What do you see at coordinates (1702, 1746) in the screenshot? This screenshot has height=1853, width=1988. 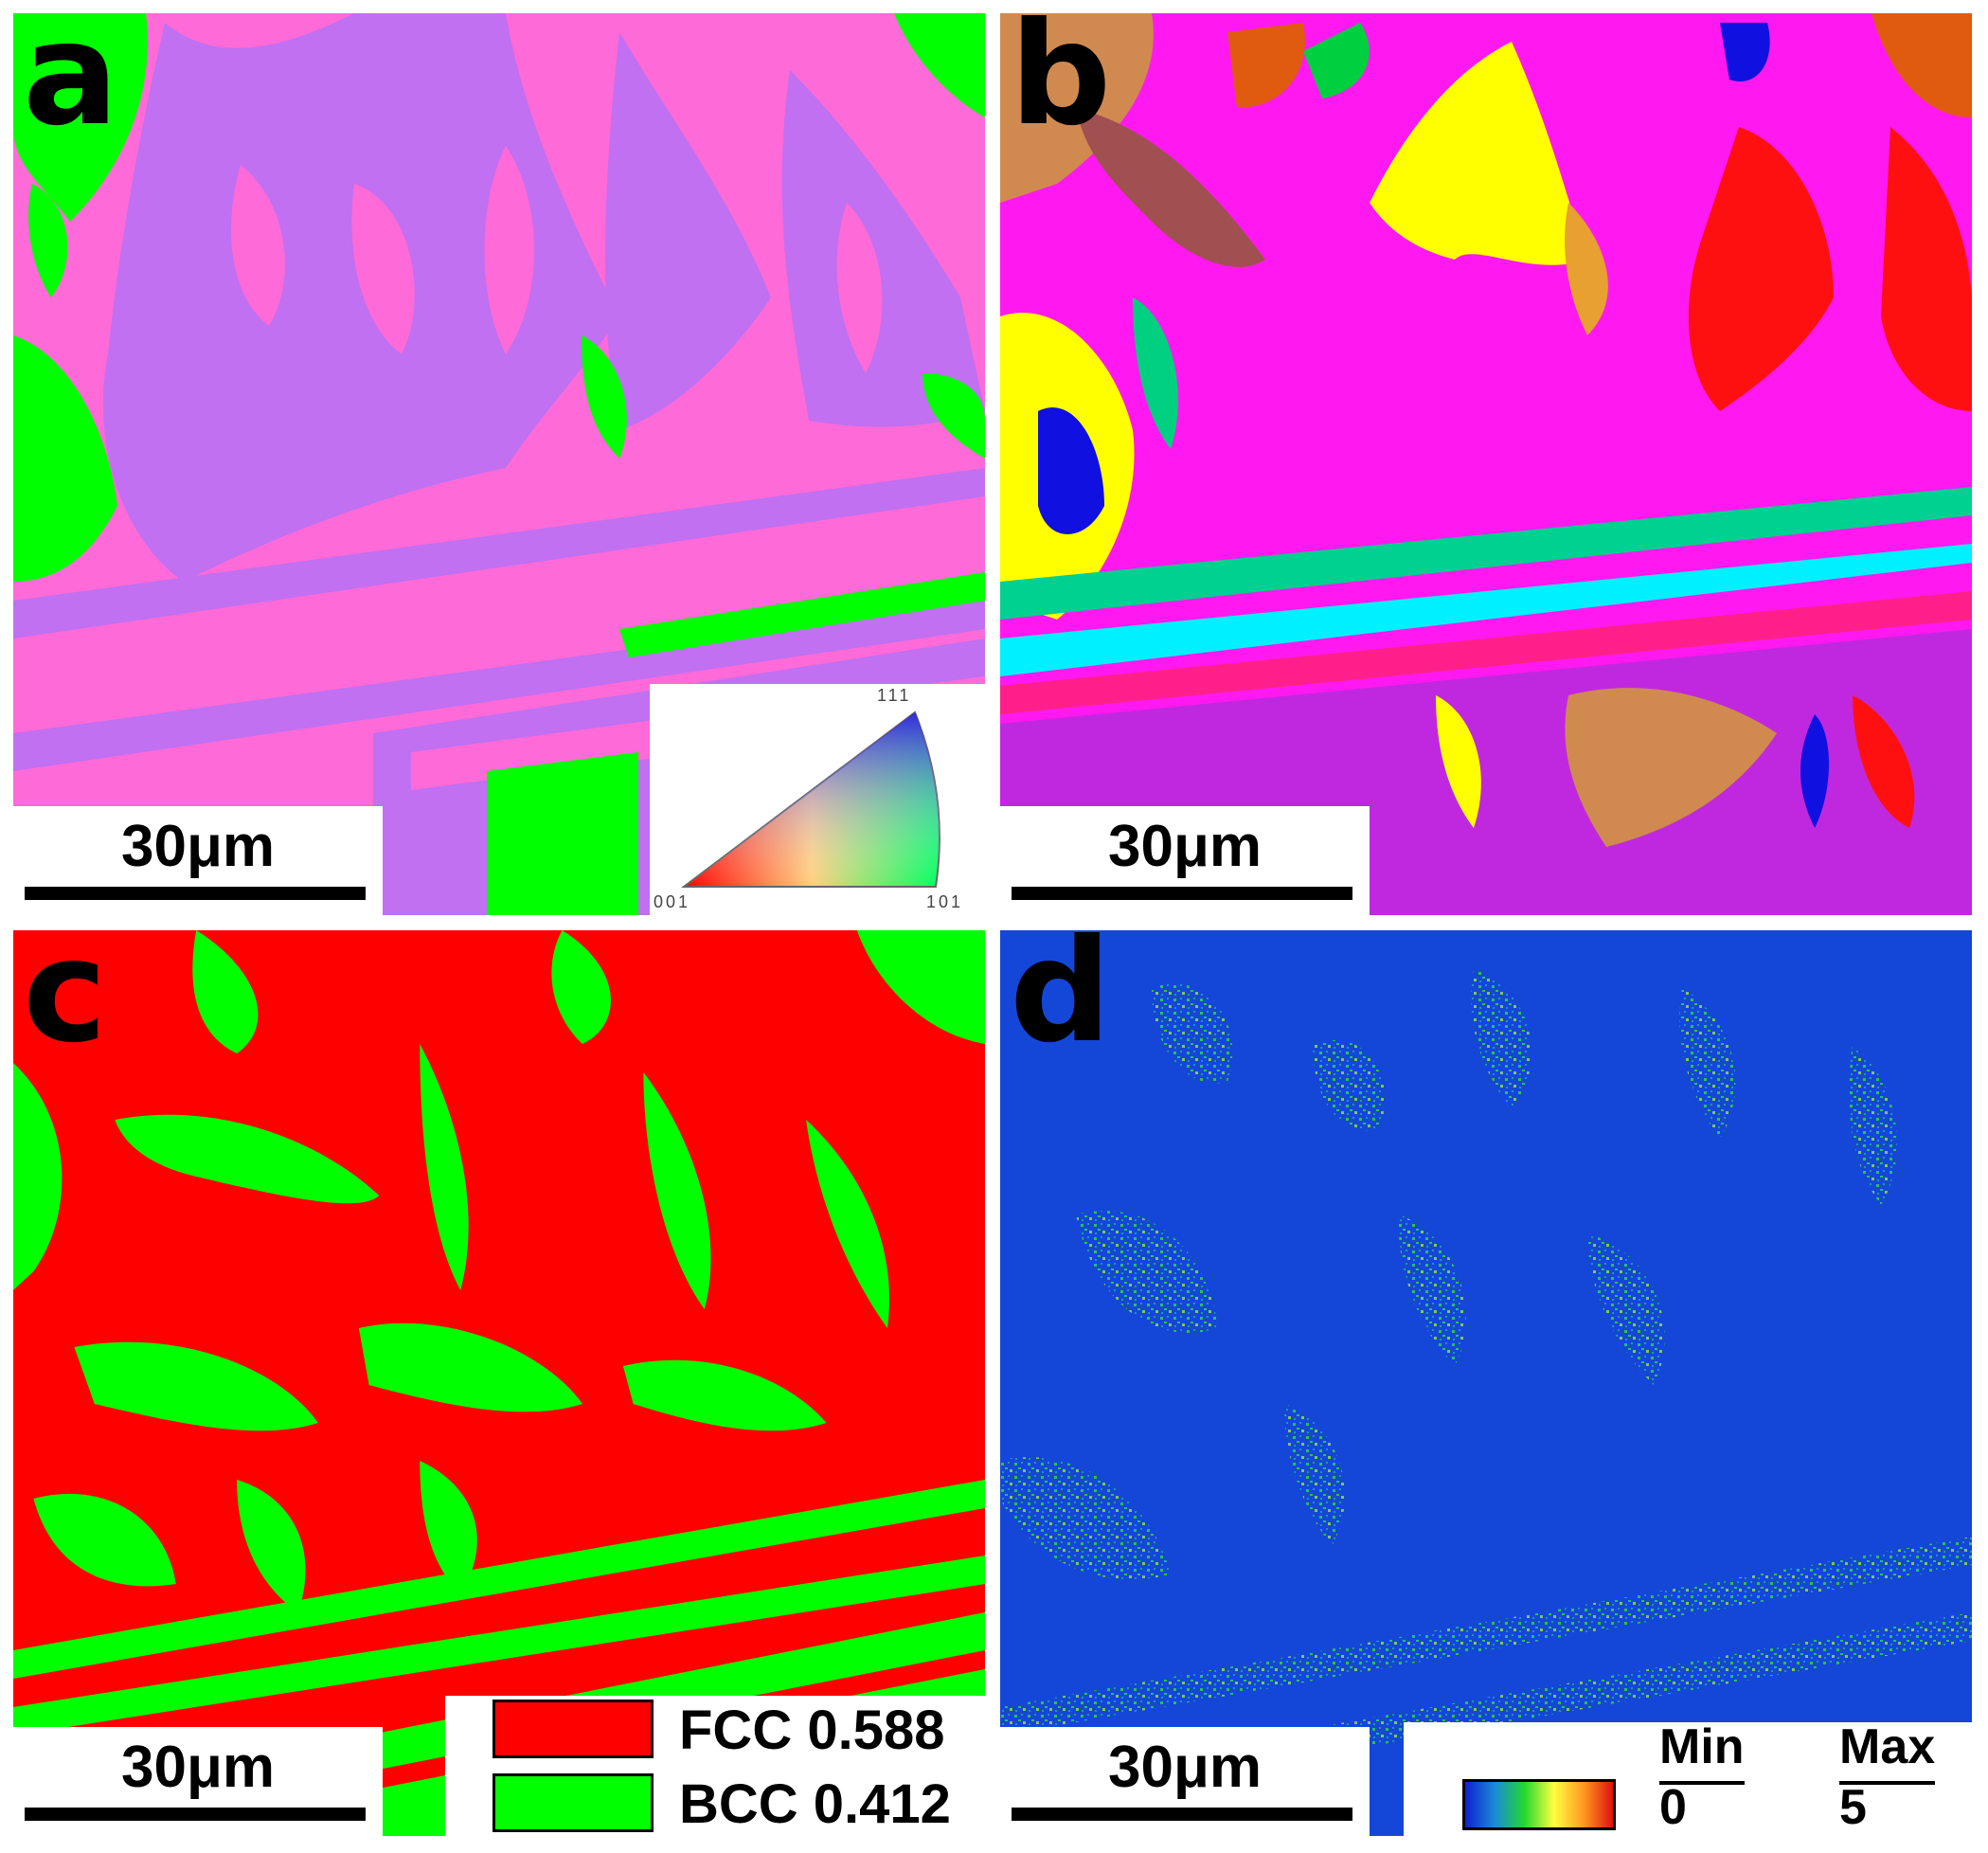 I see `kam-min-text: Min` at bounding box center [1702, 1746].